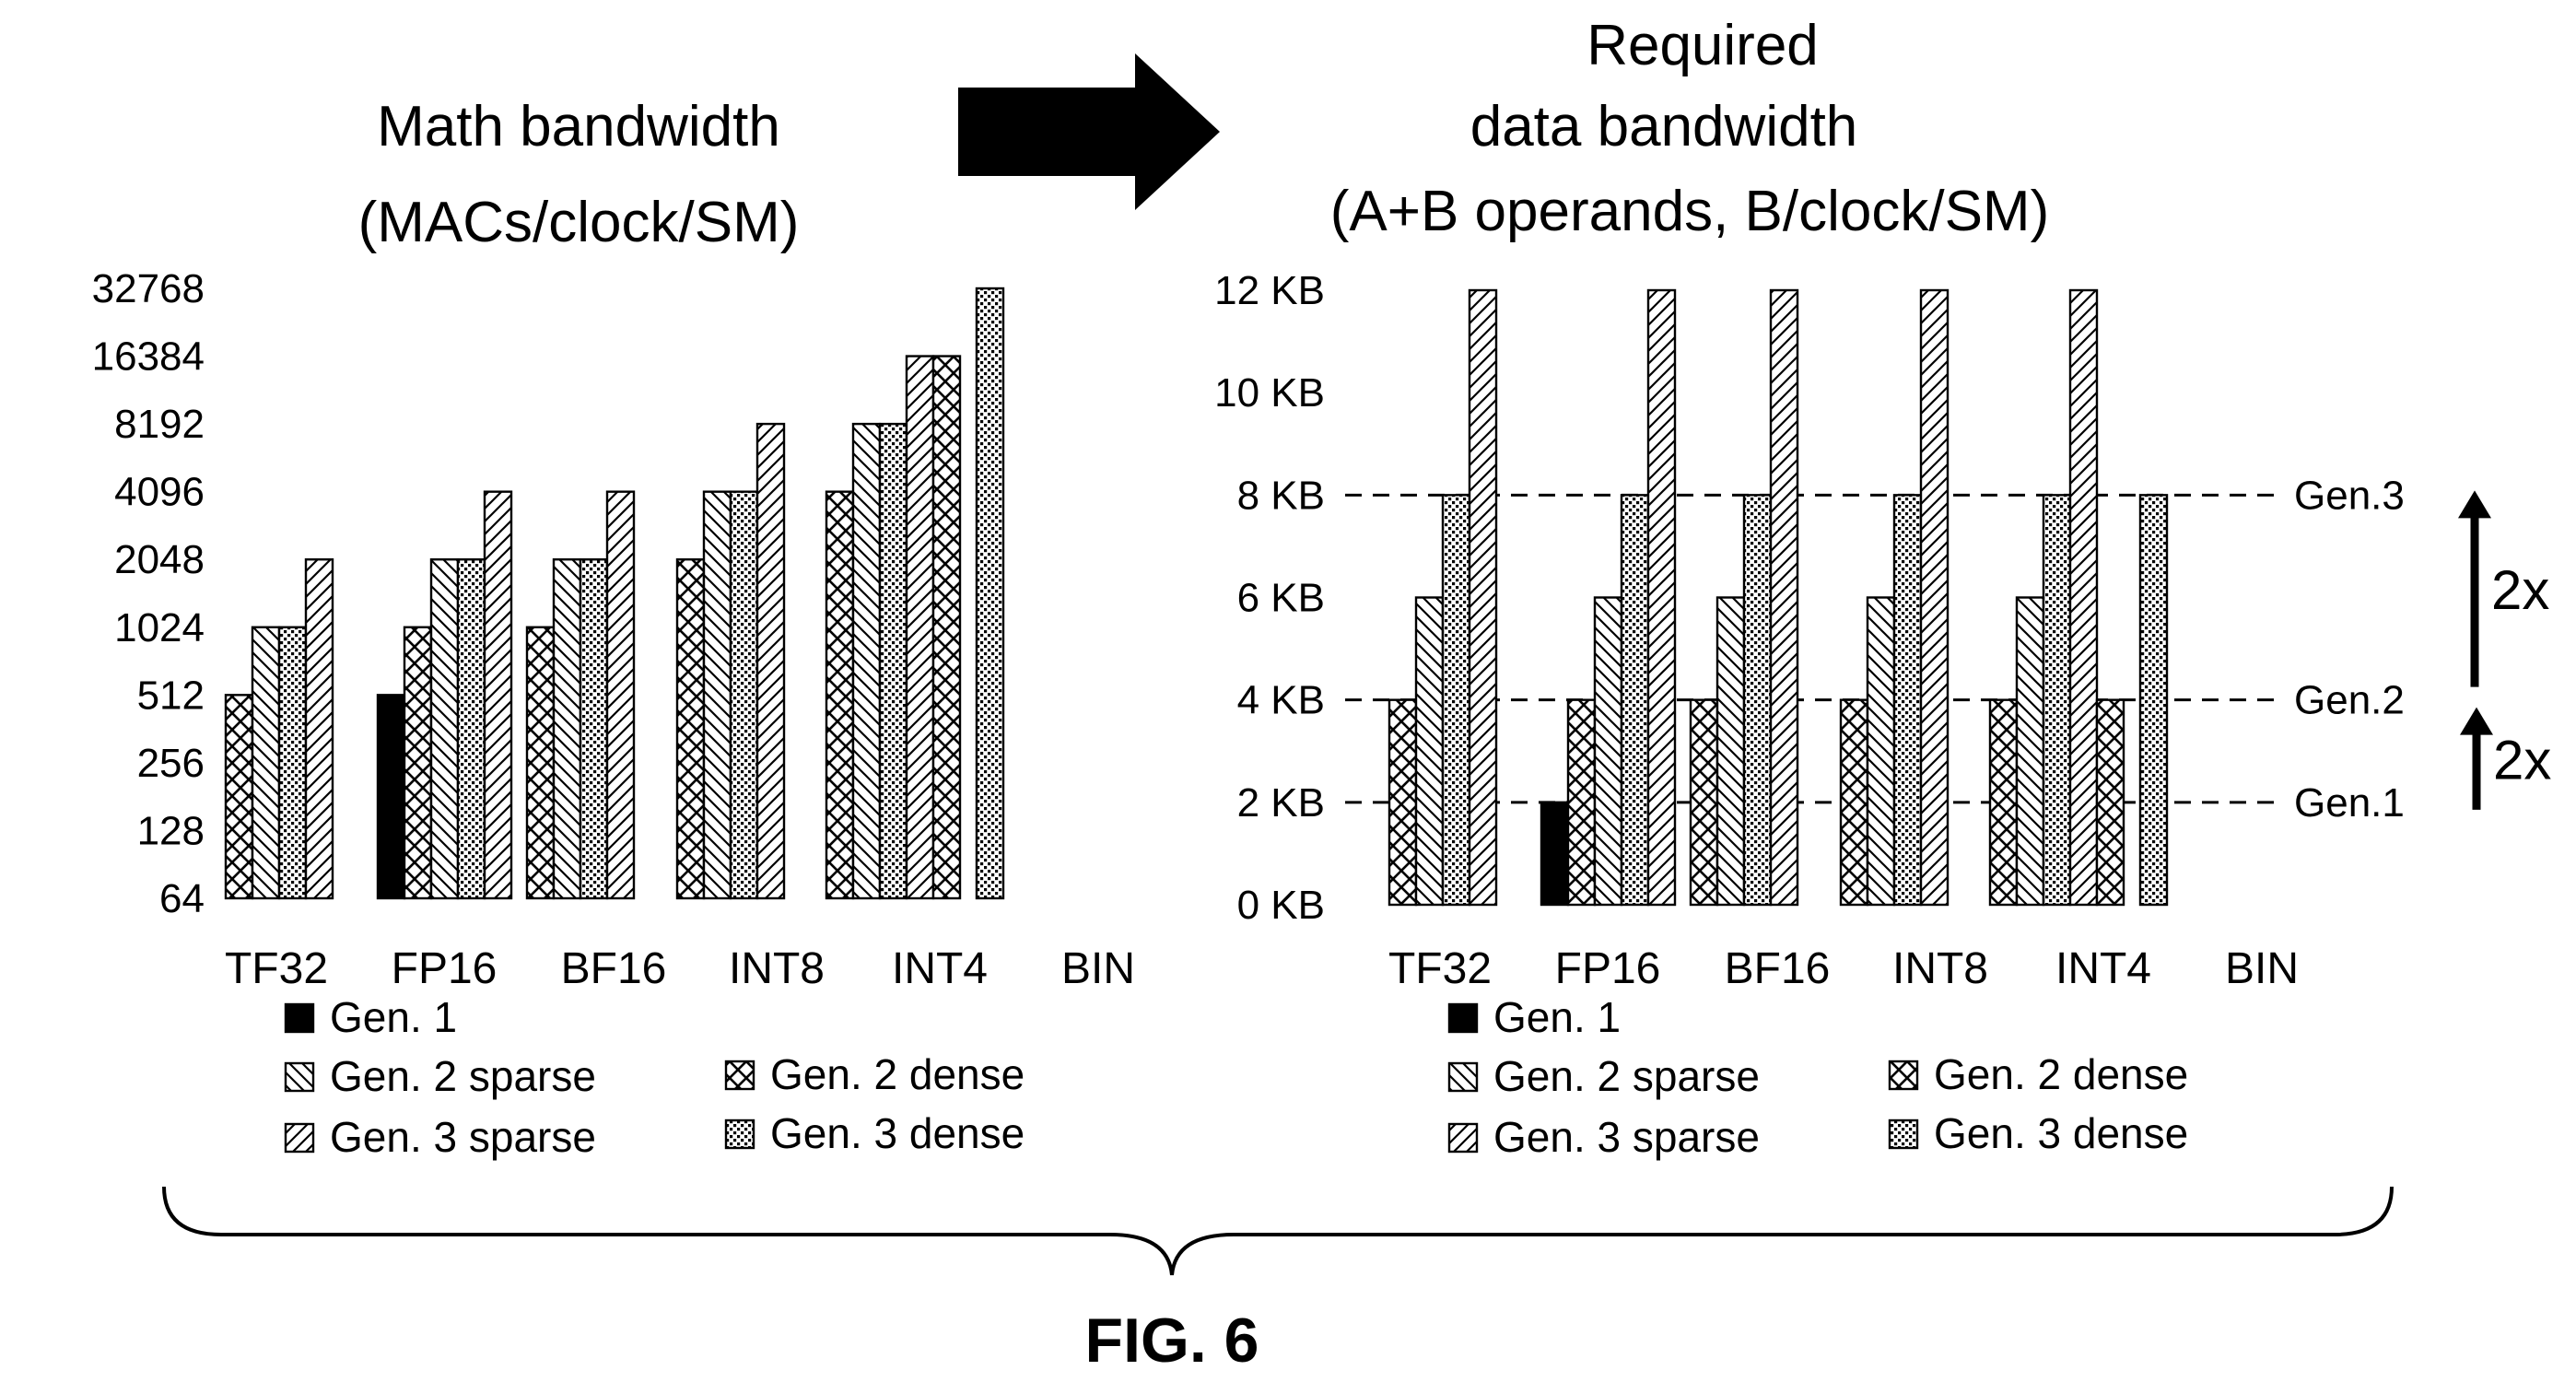 This screenshot has width=2576, height=1382. What do you see at coordinates (159, 627) in the screenshot?
I see `y-tick-label: 1024` at bounding box center [159, 627].